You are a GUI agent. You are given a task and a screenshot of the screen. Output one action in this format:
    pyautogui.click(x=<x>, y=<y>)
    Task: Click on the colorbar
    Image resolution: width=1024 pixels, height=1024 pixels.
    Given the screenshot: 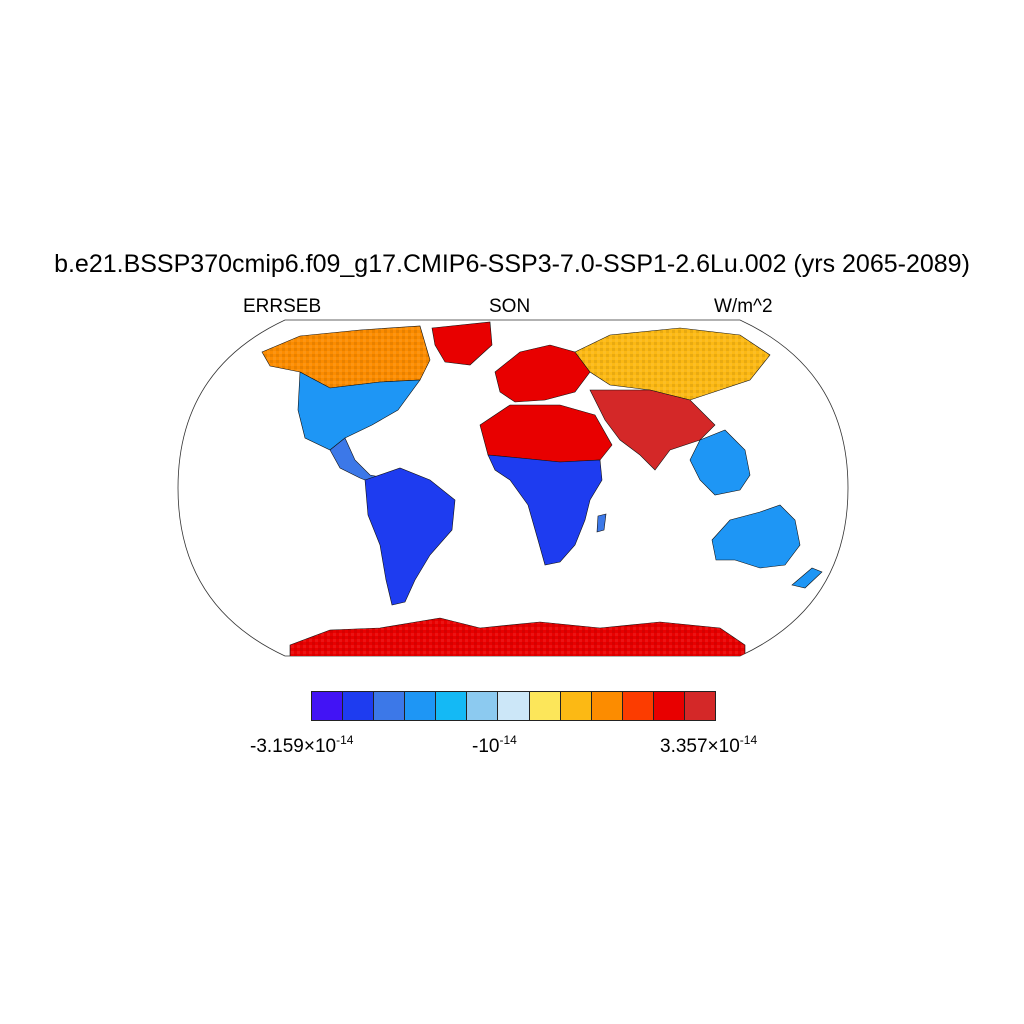 What is the action you would take?
    pyautogui.click(x=513, y=706)
    